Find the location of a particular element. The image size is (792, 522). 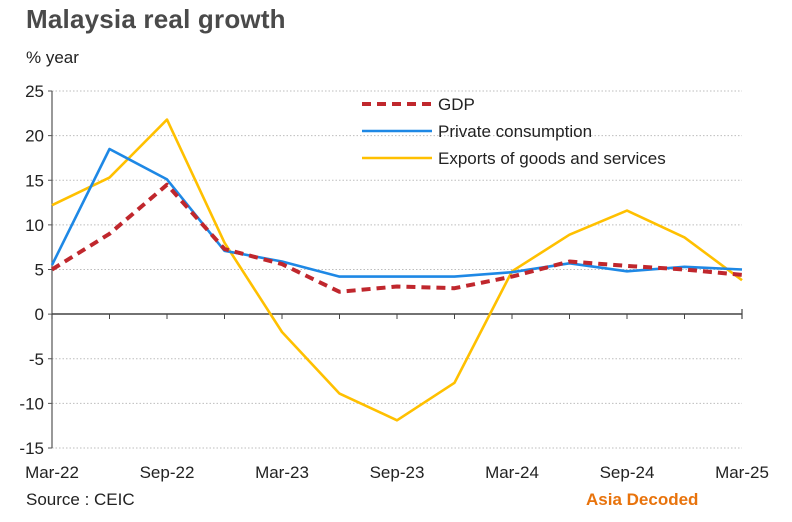

y-tick-label: -5 is located at coordinates (36, 359).